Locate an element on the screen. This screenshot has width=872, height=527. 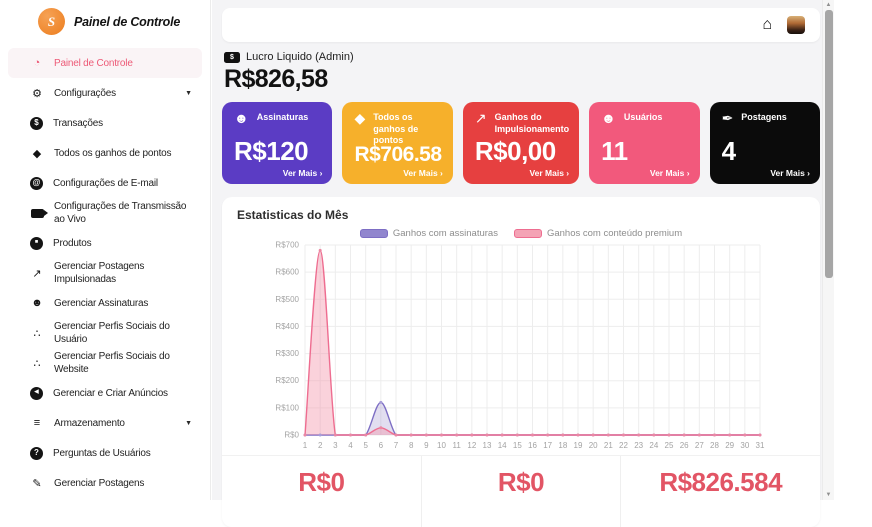
svg-text: 11 is located at coordinates (457, 445).